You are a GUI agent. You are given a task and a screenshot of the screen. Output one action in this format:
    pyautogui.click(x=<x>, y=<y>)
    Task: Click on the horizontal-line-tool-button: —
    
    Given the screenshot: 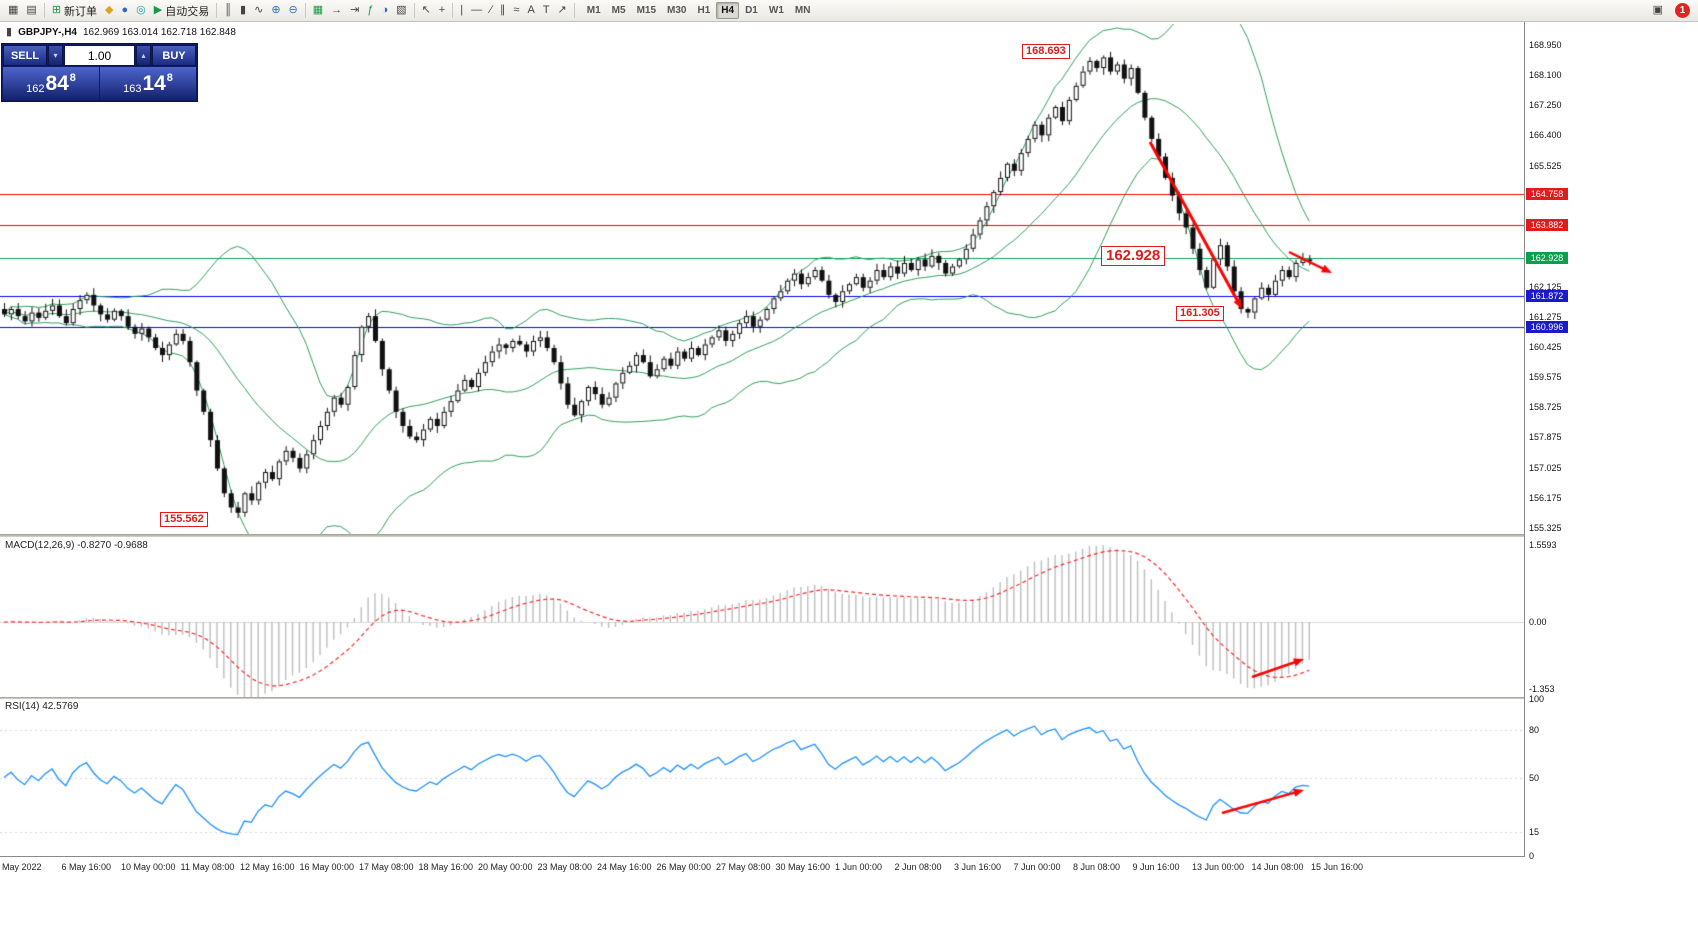 What is the action you would take?
    pyautogui.click(x=476, y=10)
    